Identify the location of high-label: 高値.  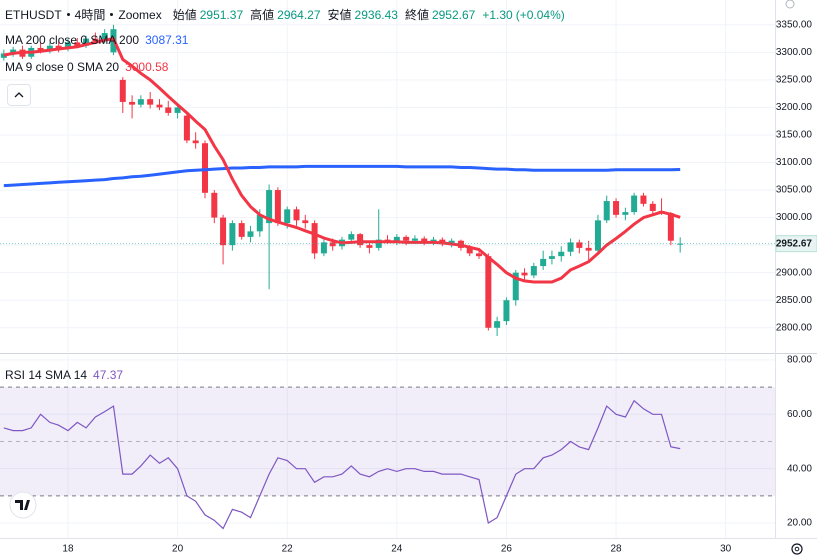
(262, 15).